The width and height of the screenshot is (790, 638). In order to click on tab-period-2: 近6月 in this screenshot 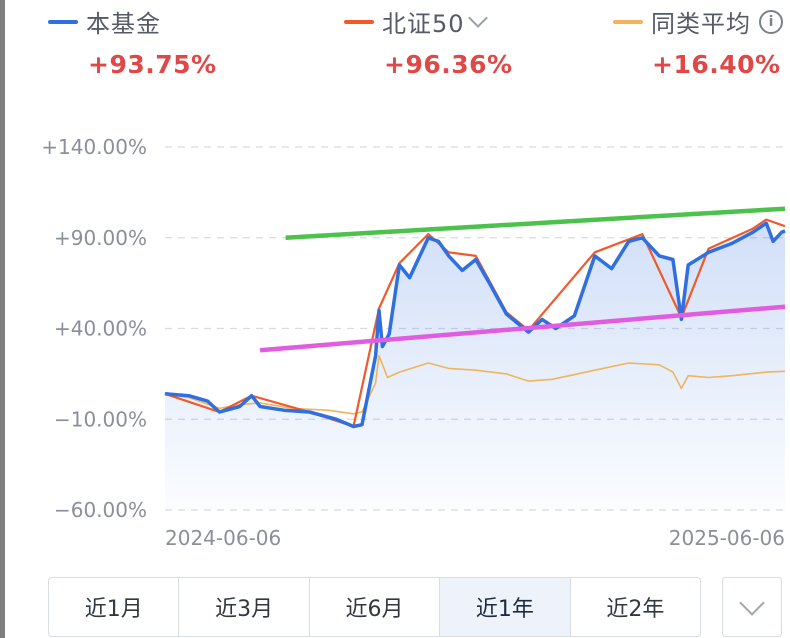, I will do `click(375, 607)`.